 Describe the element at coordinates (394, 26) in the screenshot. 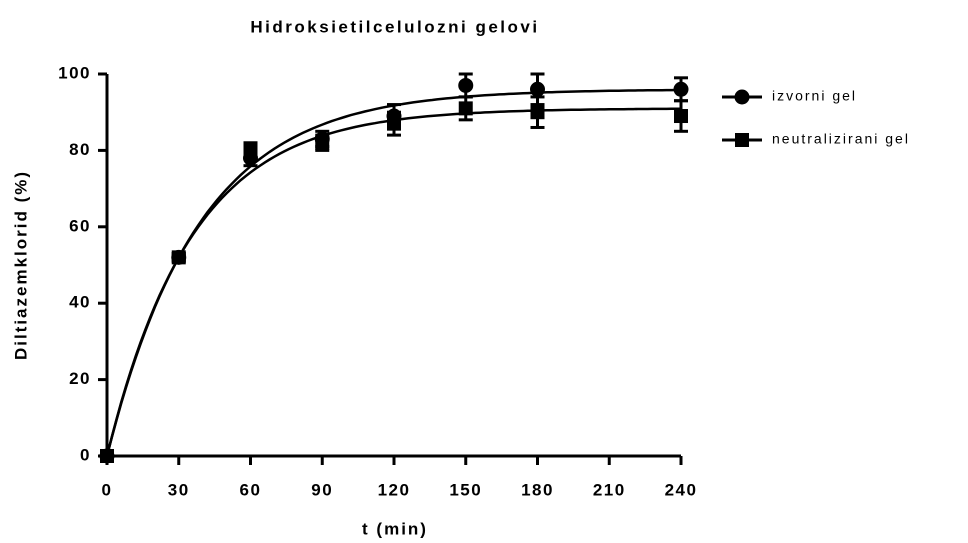

I see `chart-title: Hidroksietilcelulozni gelovi` at that location.